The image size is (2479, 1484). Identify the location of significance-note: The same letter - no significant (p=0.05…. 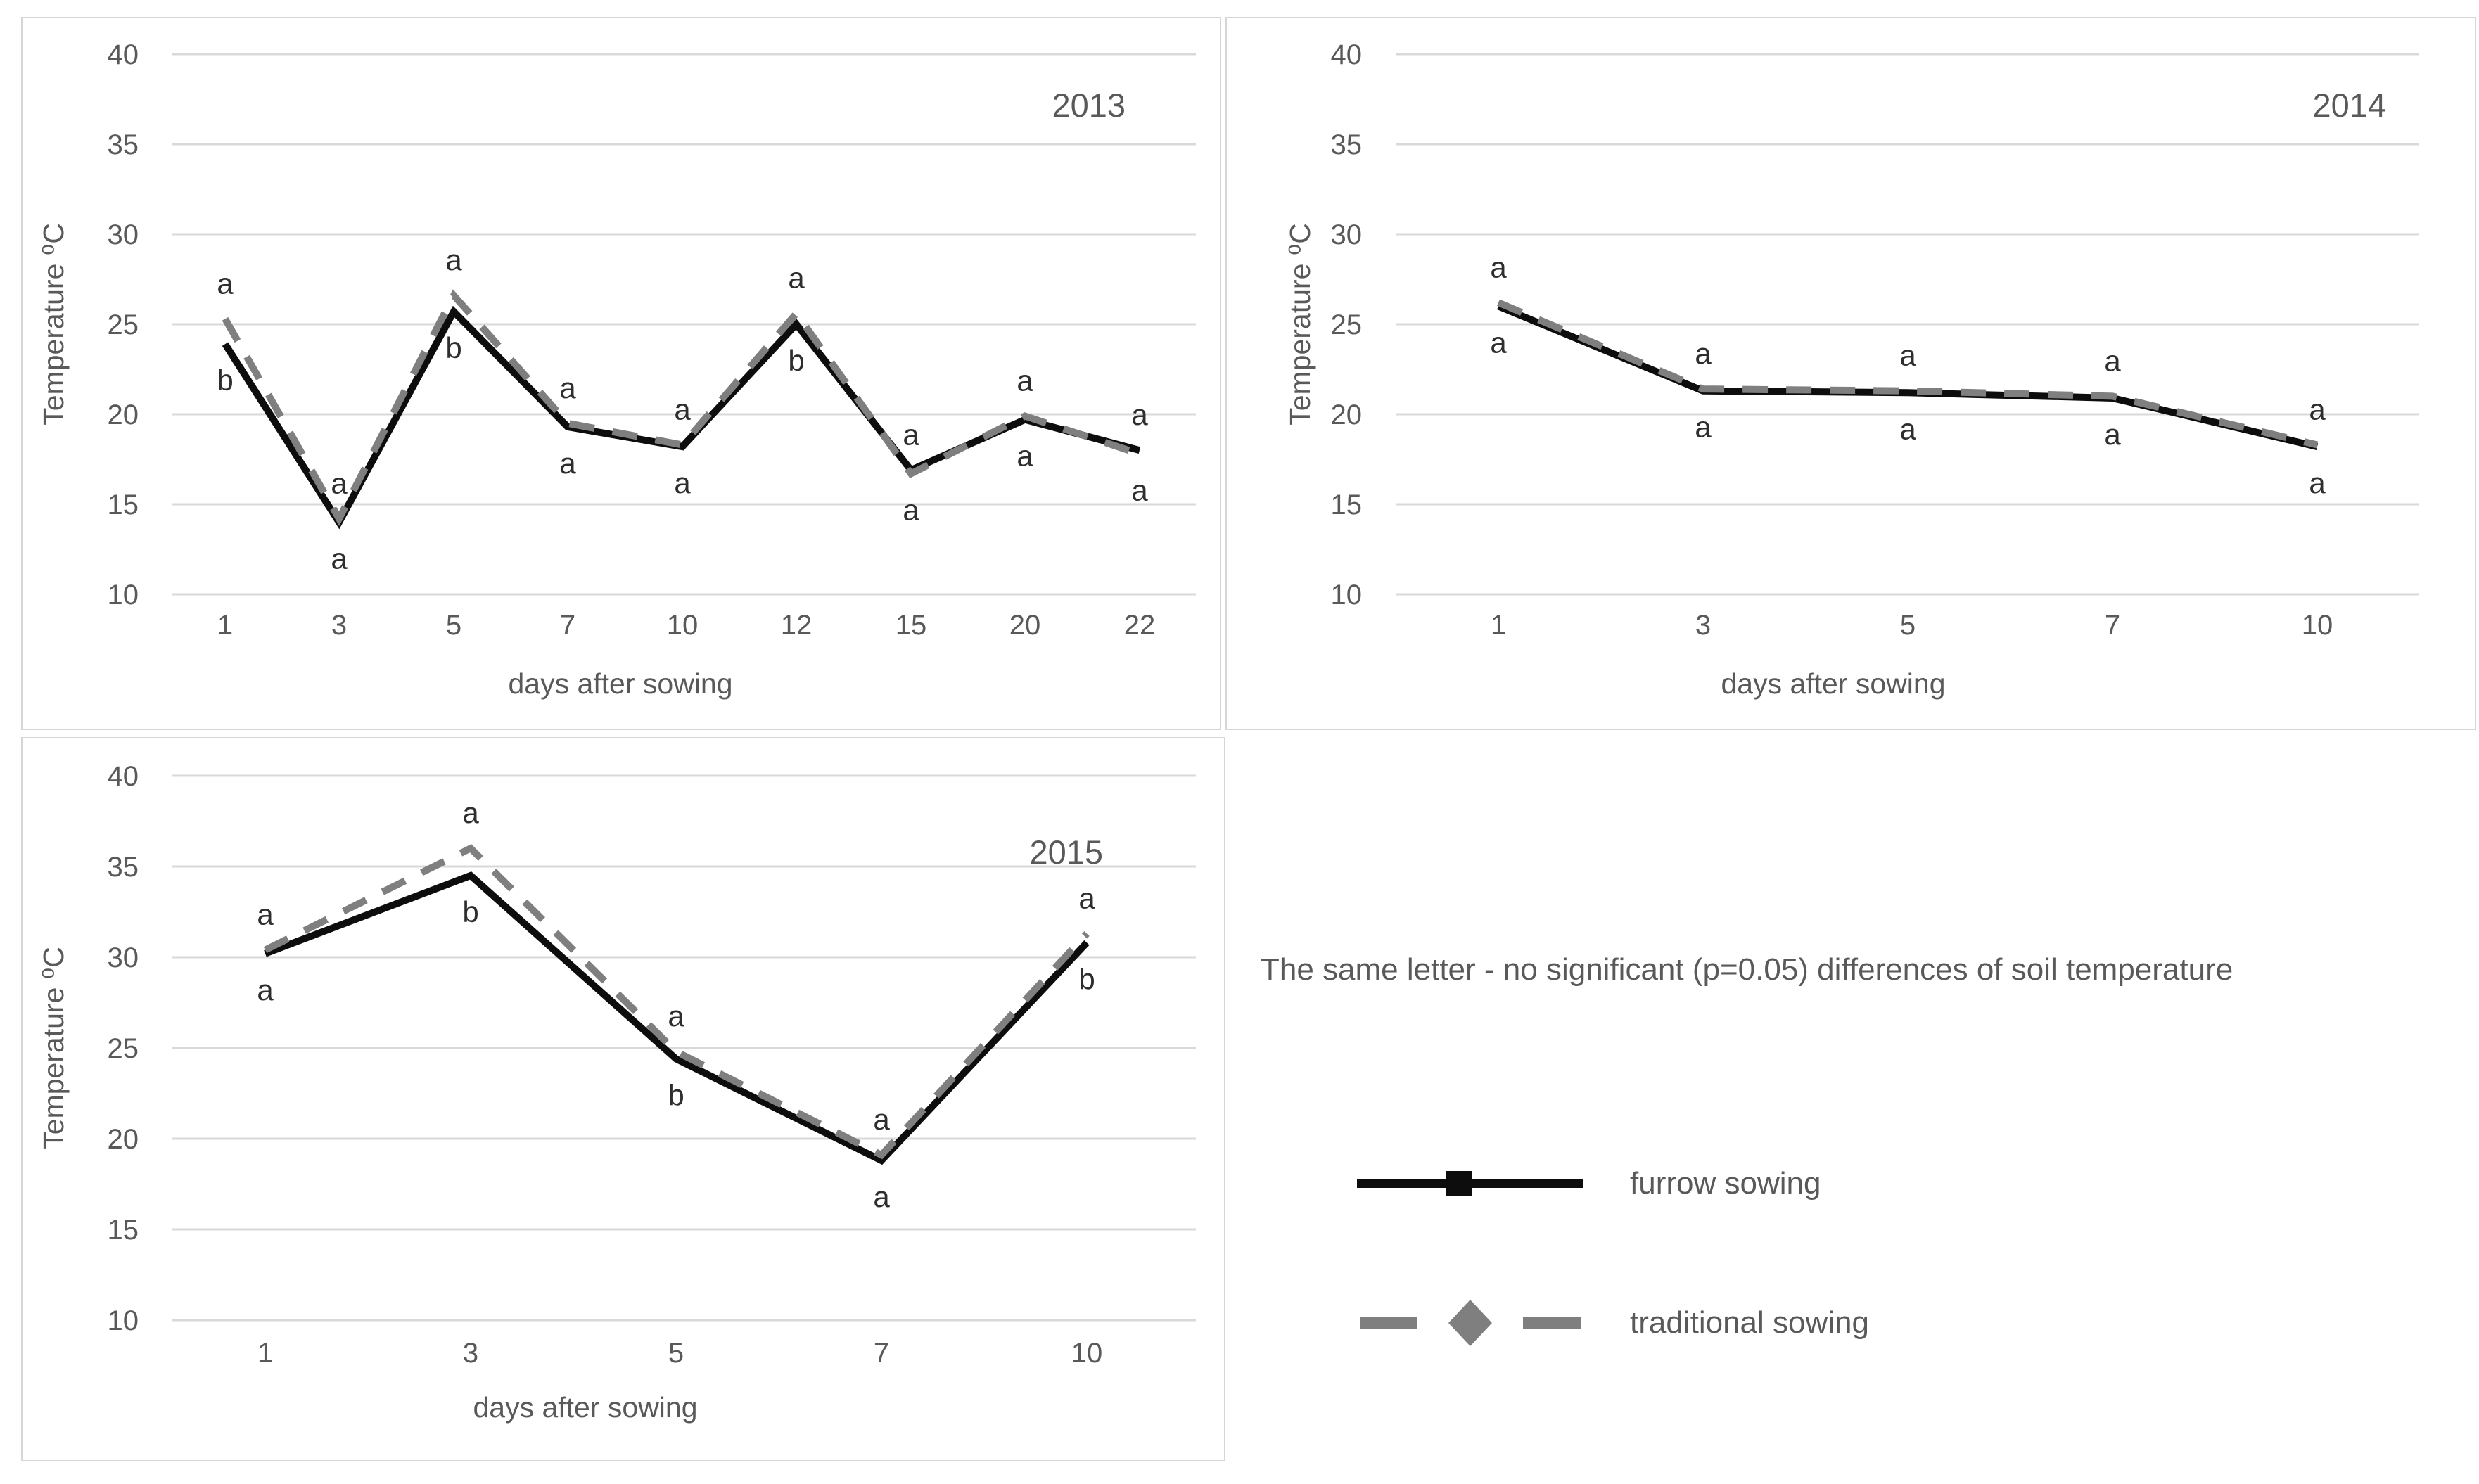
(1747, 970).